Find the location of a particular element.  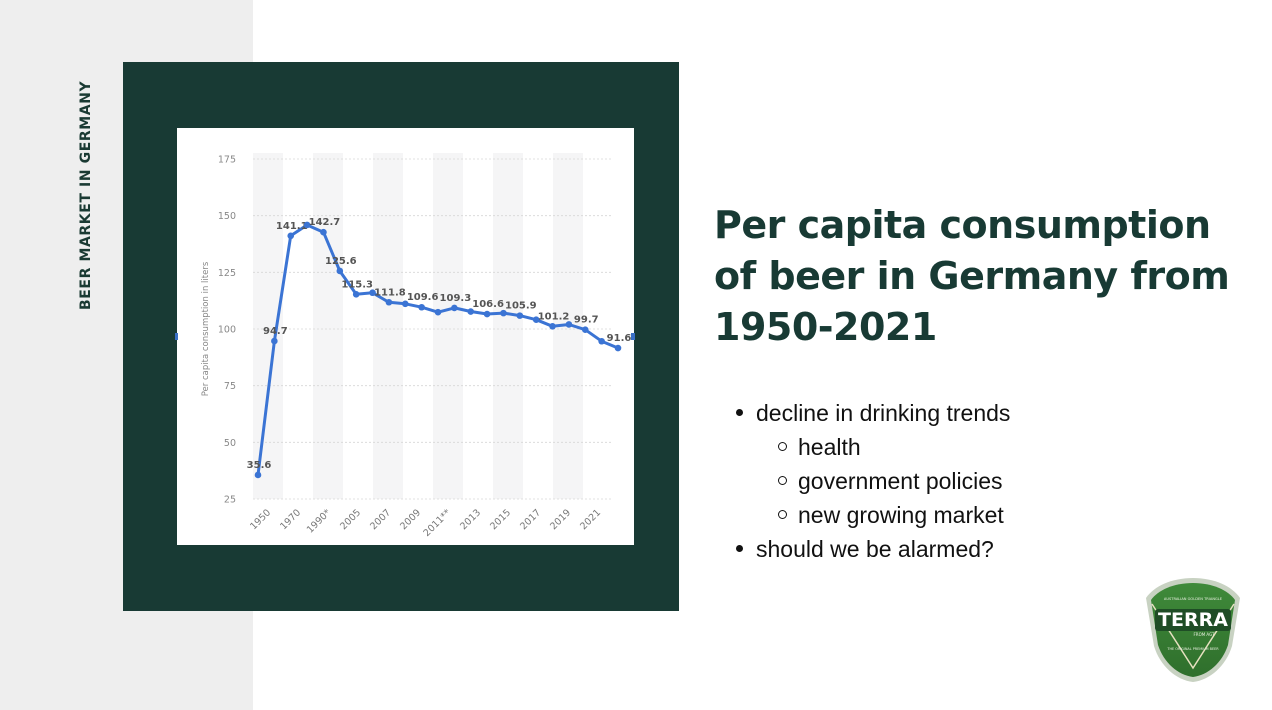

sub-bullet-item: government policies is located at coordinates (873, 481).